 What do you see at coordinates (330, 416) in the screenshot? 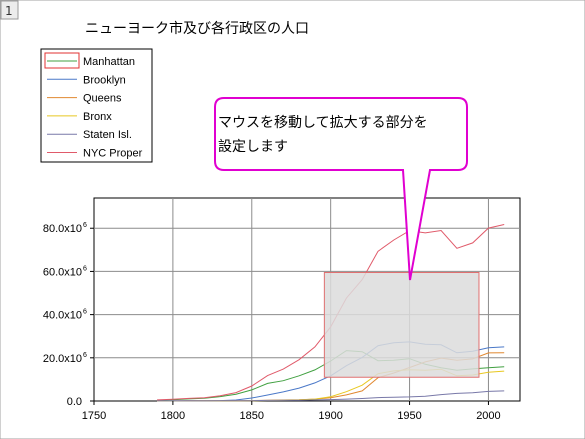
I see `x-tick-label: 1900` at bounding box center [330, 416].